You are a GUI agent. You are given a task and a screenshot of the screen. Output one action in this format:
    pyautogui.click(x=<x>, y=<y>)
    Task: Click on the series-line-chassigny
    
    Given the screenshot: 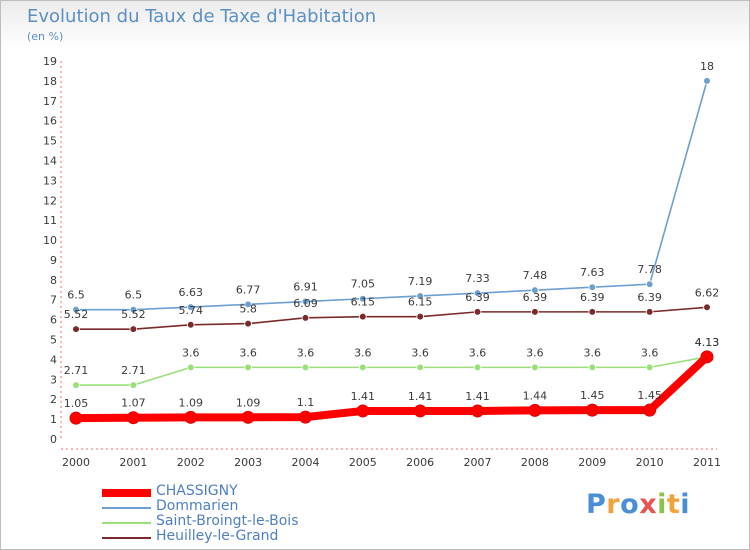 What is the action you would take?
    pyautogui.click(x=391, y=387)
    